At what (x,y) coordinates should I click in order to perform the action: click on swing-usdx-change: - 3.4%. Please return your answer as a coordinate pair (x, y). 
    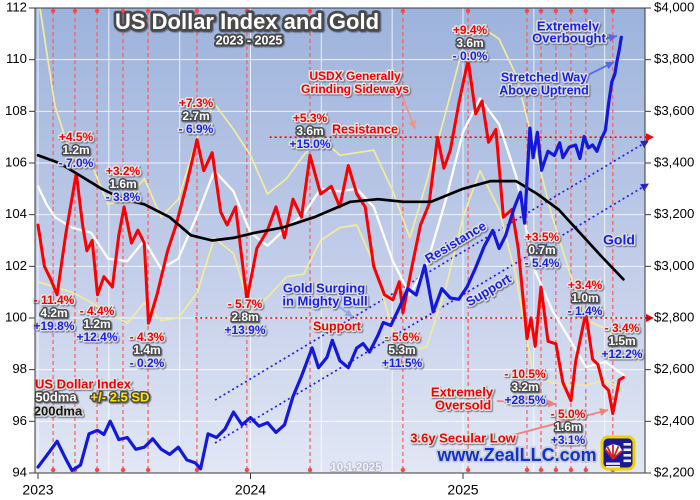
    Looking at the image, I should click on (622, 328).